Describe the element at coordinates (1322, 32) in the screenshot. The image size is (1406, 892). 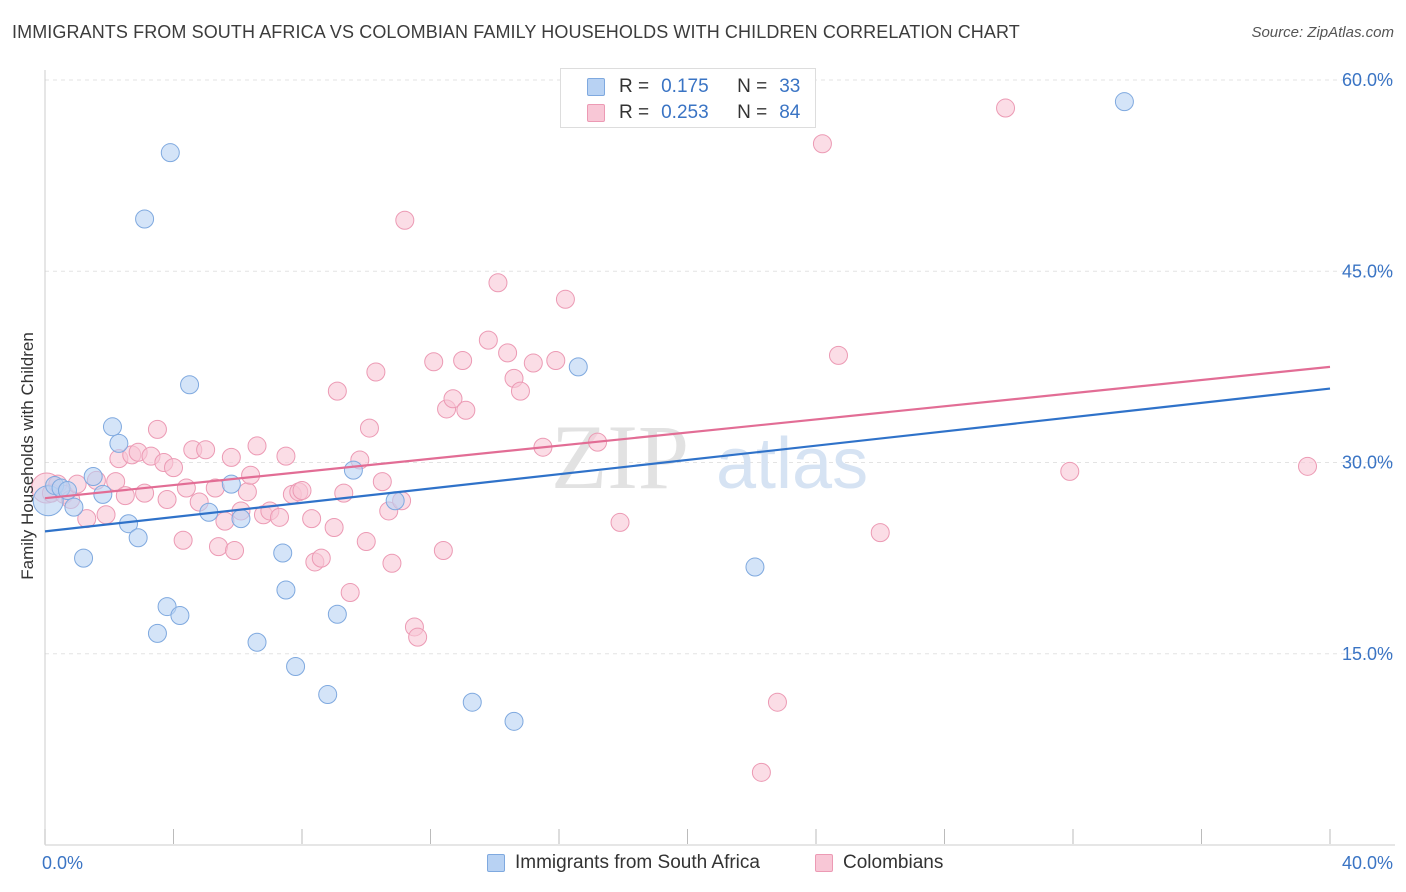
I see `source-label: Source: ZipAtlas.com` at that location.